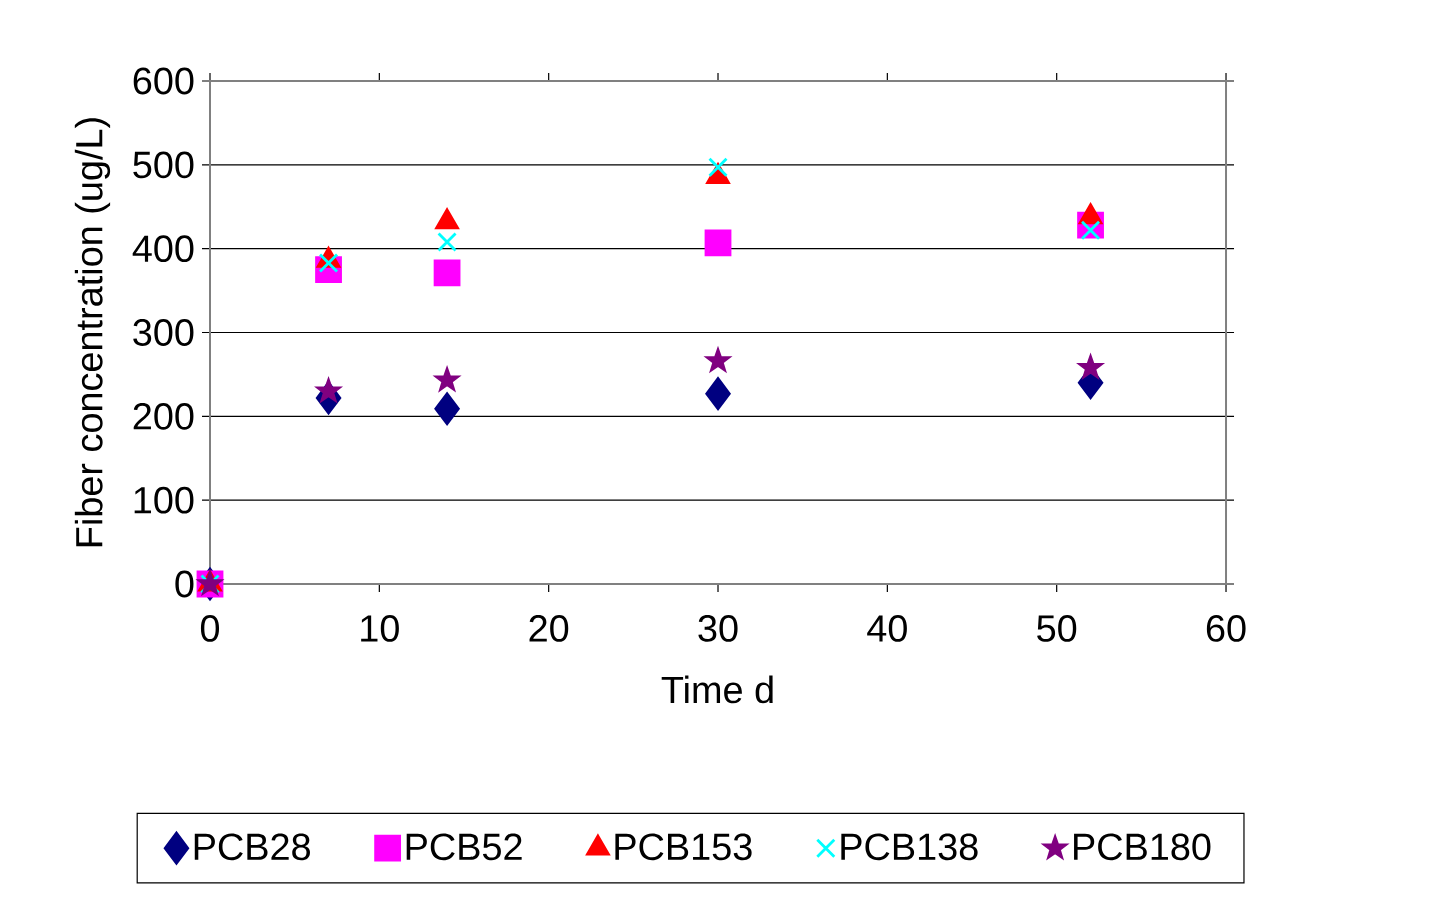  What do you see at coordinates (163, 165) in the screenshot?
I see `y-tick-label: 500` at bounding box center [163, 165].